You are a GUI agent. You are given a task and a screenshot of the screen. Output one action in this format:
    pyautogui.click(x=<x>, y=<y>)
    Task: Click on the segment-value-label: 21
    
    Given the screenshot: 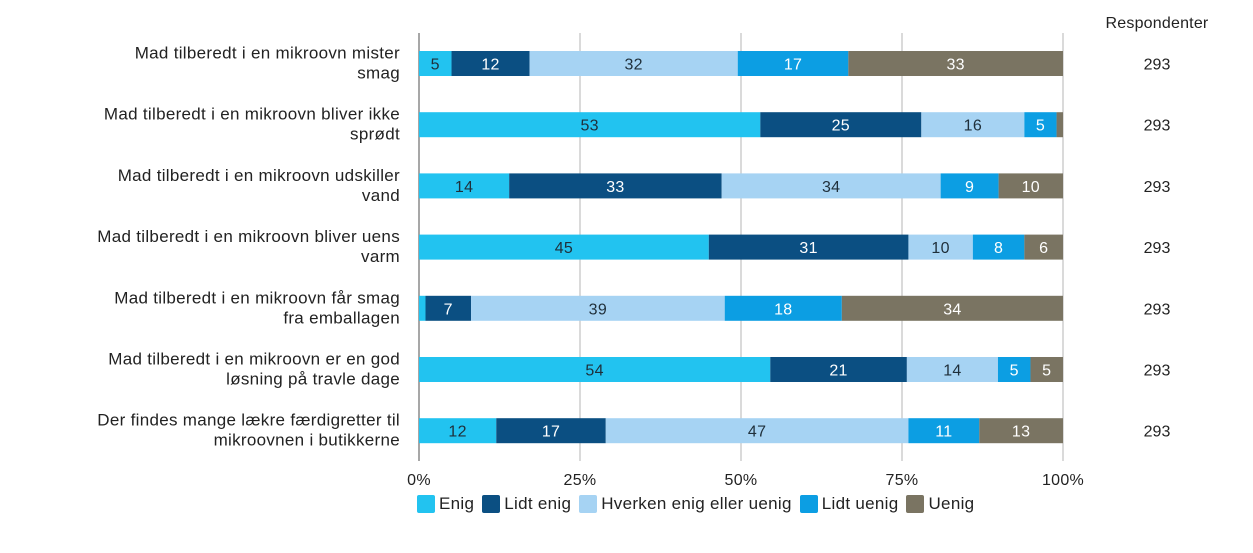 What is the action you would take?
    pyautogui.click(x=838, y=371)
    